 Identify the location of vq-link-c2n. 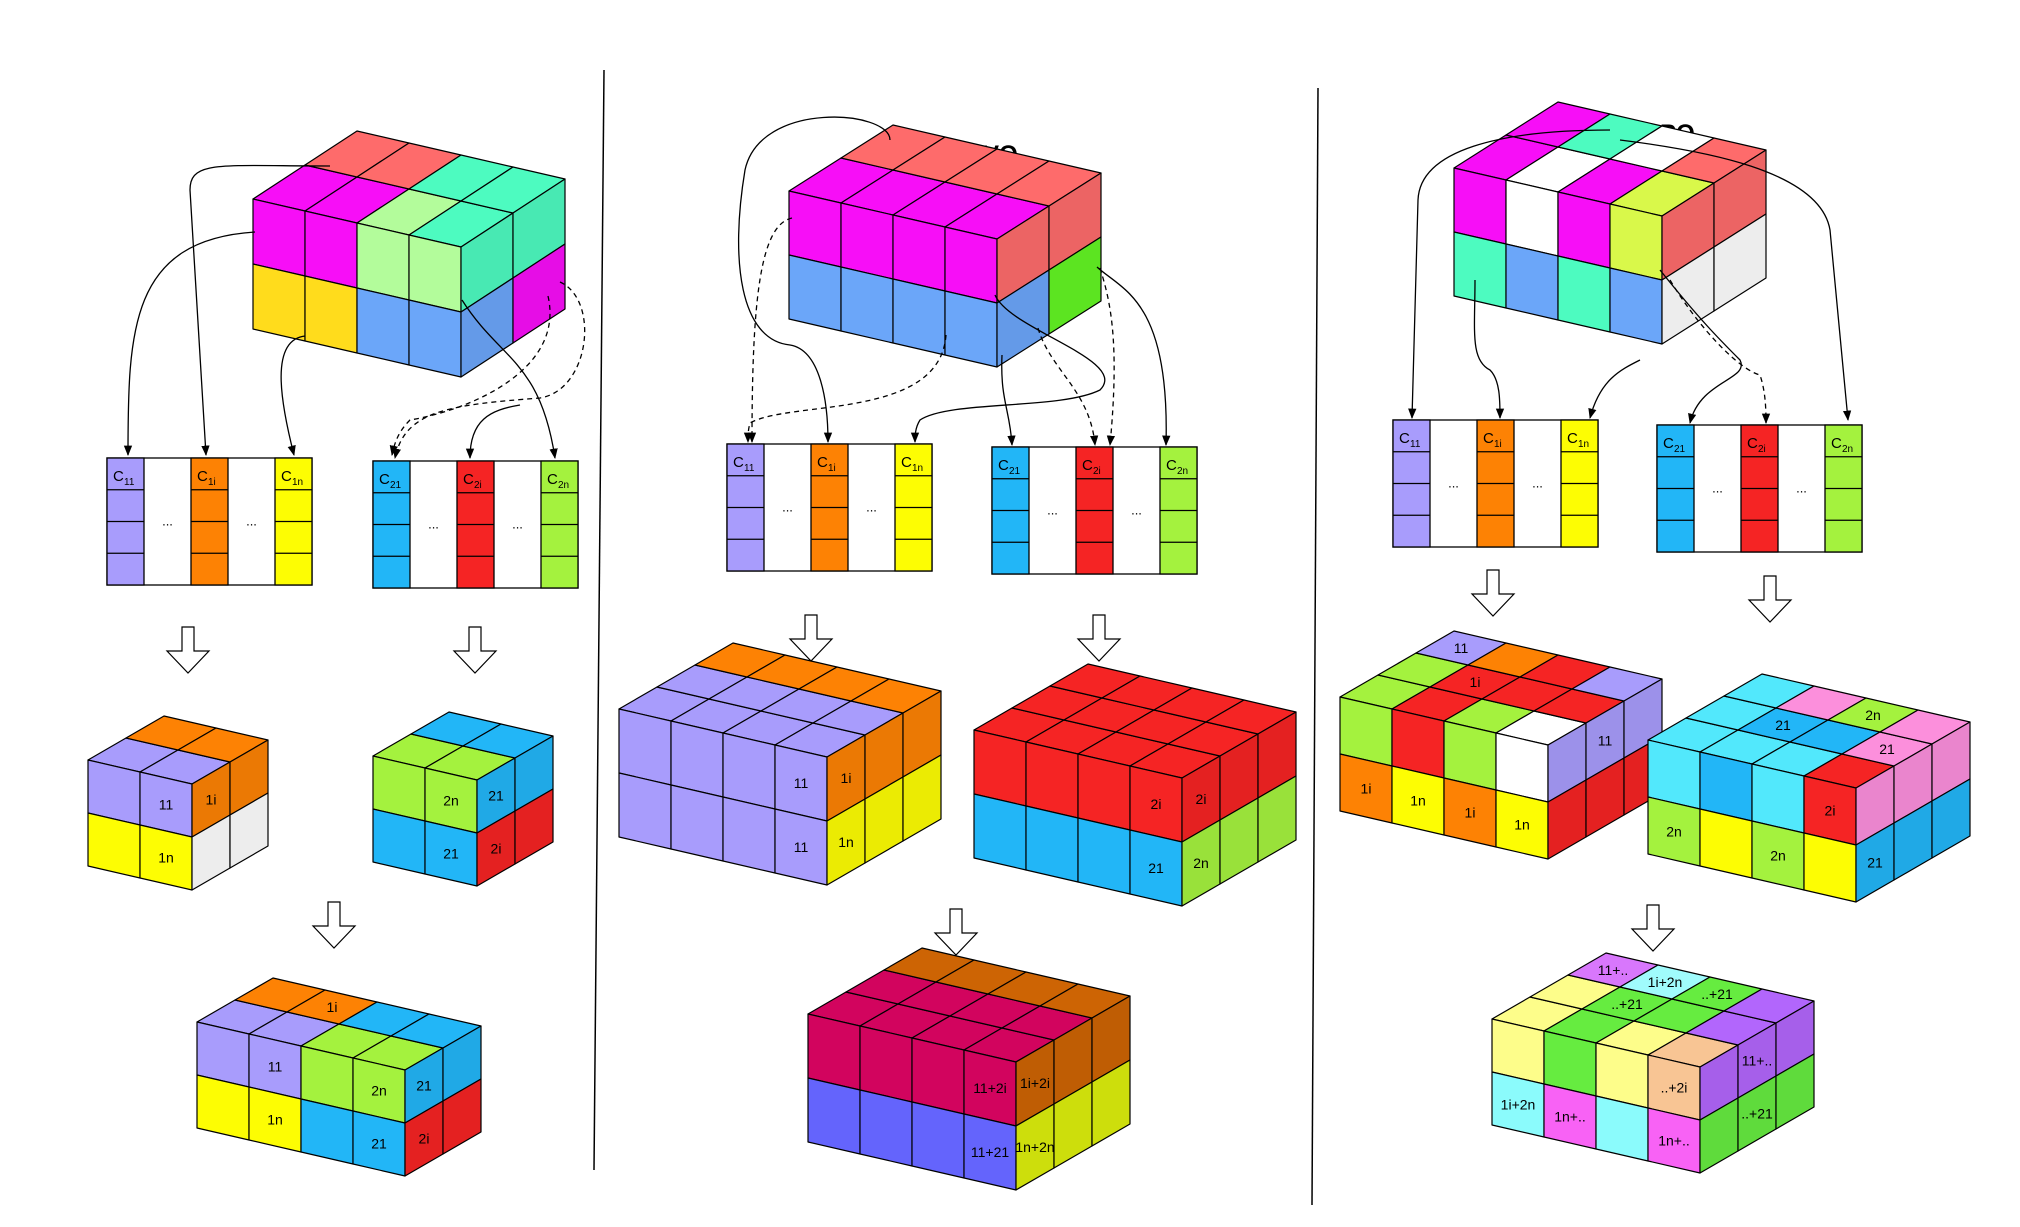
(1133, 356).